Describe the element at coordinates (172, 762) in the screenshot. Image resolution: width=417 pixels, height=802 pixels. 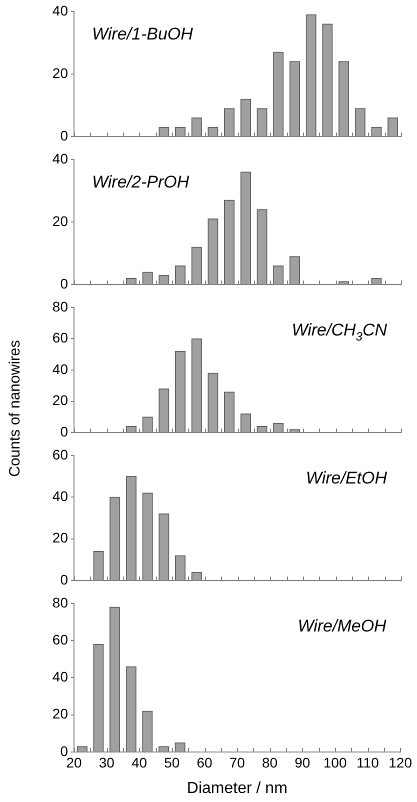
I see `x-tick-label: 50` at that location.